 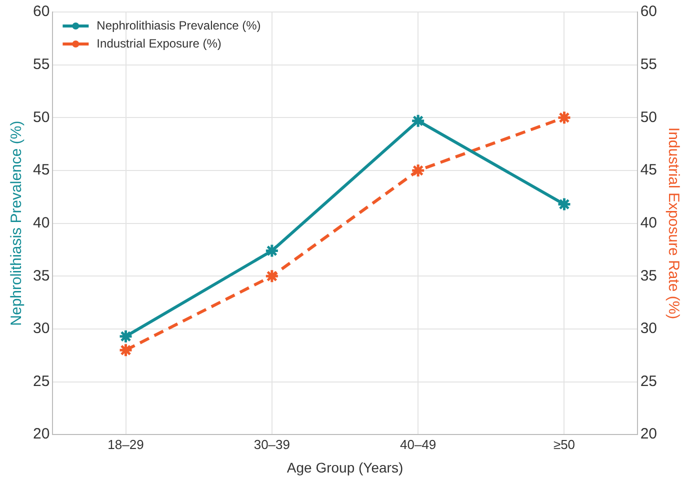 I want to click on x-axis-title: Age Group (Years), so click(x=345, y=467).